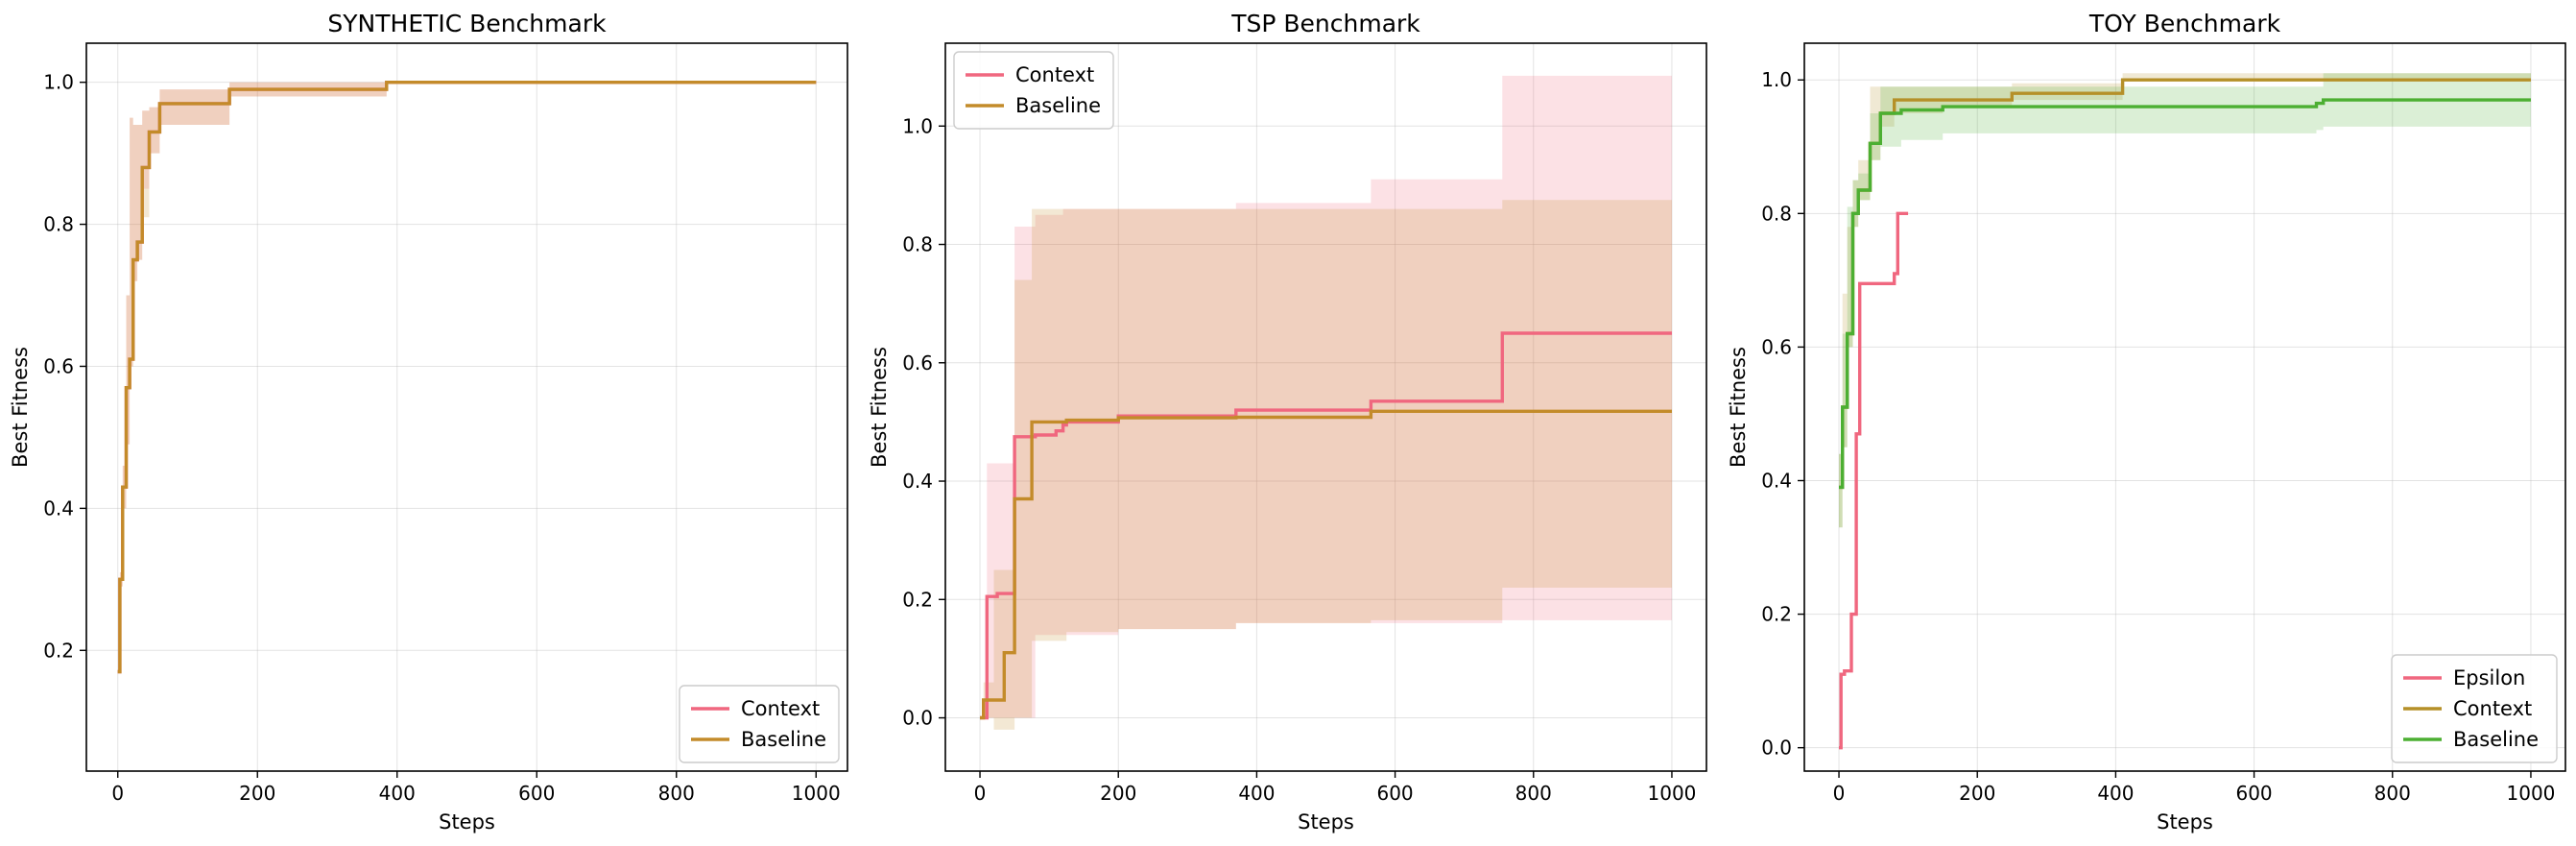  Describe the element at coordinates (467, 23) in the screenshot. I see `chart-title: SYNTHETIC Benchmark` at that location.